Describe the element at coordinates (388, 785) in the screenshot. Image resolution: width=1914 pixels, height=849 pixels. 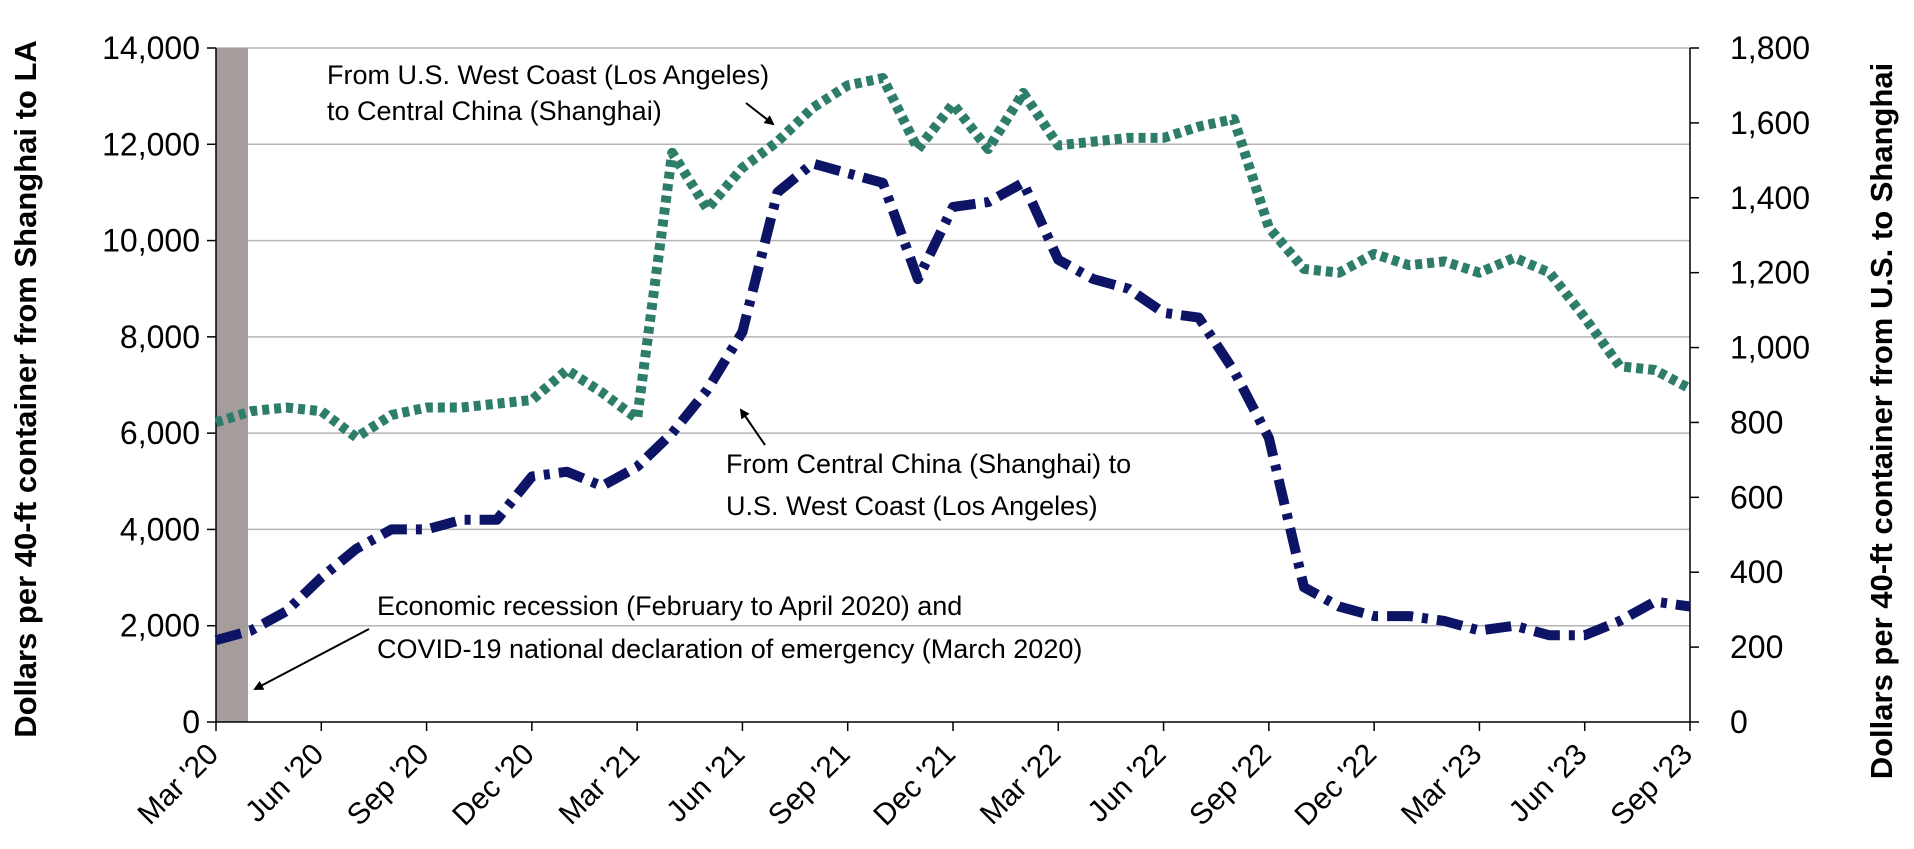
I see `x-tick-label: Sep '20` at that location.